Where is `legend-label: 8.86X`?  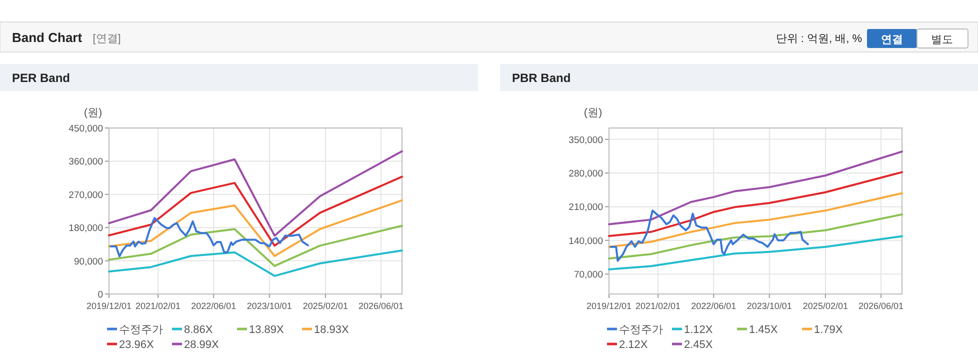 legend-label: 8.86X is located at coordinates (199, 330).